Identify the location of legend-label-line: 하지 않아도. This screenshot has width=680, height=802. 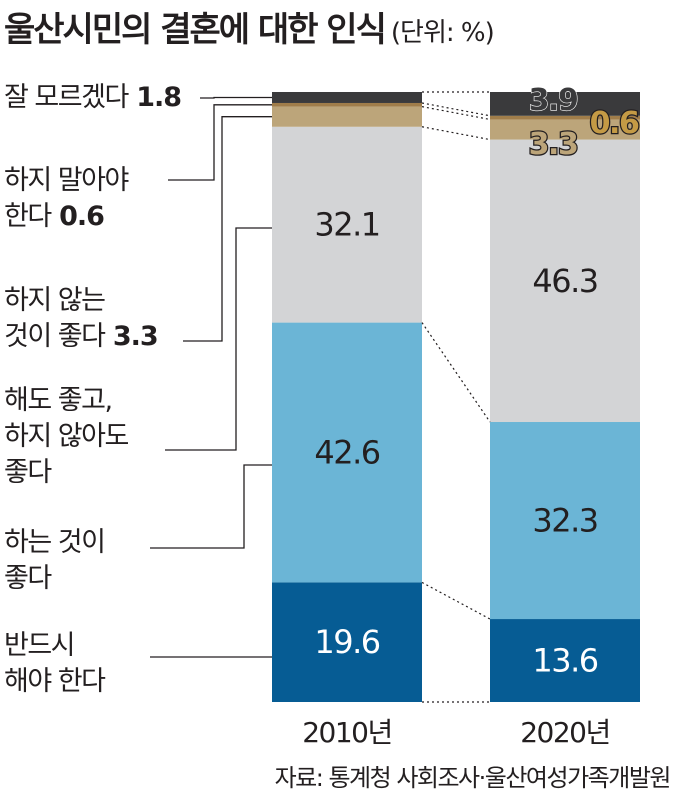
(66, 436).